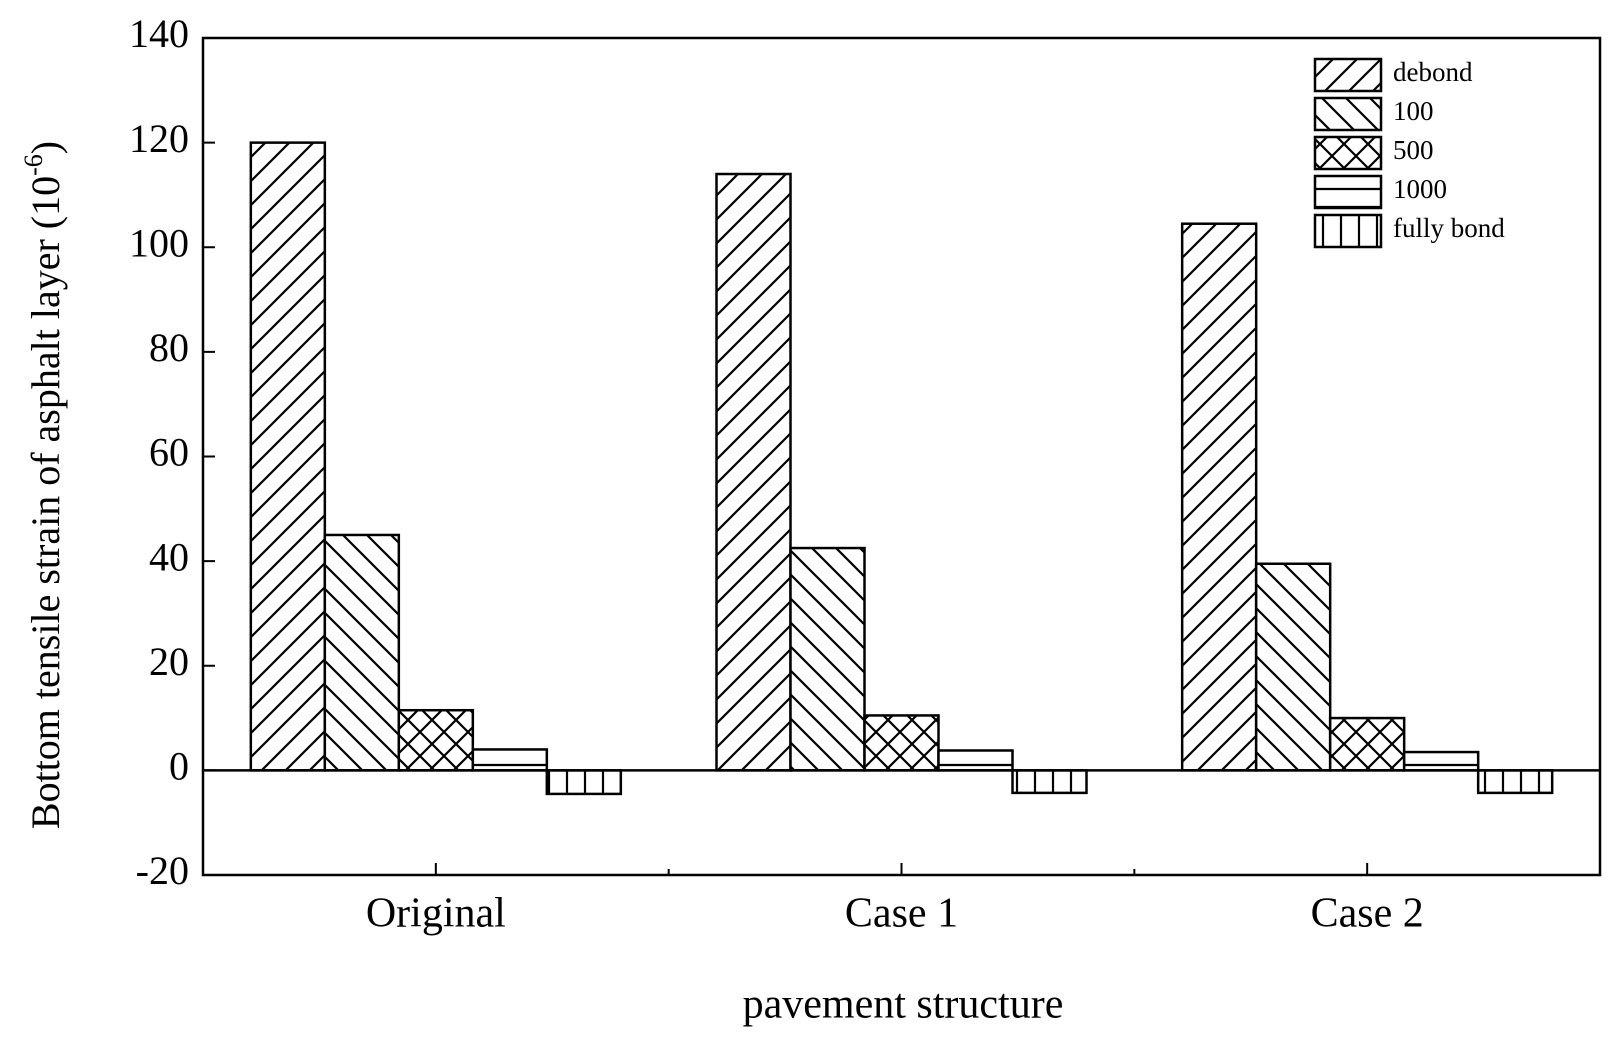 This screenshot has width=1611, height=1044. Describe the element at coordinates (1413, 150) in the screenshot. I see `legend-label: 500` at that location.